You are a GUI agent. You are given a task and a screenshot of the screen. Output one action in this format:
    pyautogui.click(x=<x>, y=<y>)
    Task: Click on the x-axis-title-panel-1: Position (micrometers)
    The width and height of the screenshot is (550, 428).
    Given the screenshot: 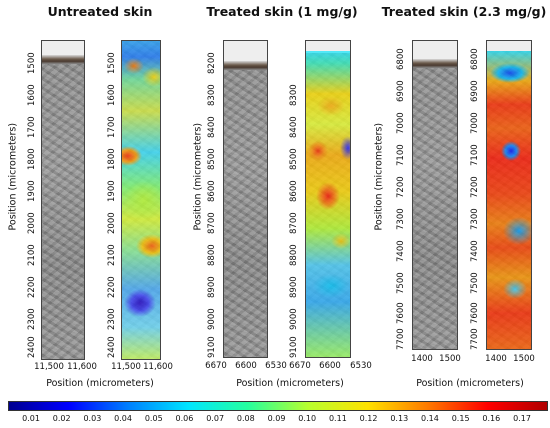 What is the action you would take?
    pyautogui.click(x=100, y=383)
    